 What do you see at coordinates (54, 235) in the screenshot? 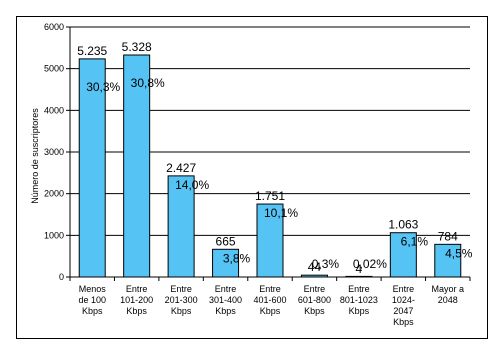
I see `y-tick-label: 1000` at bounding box center [54, 235].